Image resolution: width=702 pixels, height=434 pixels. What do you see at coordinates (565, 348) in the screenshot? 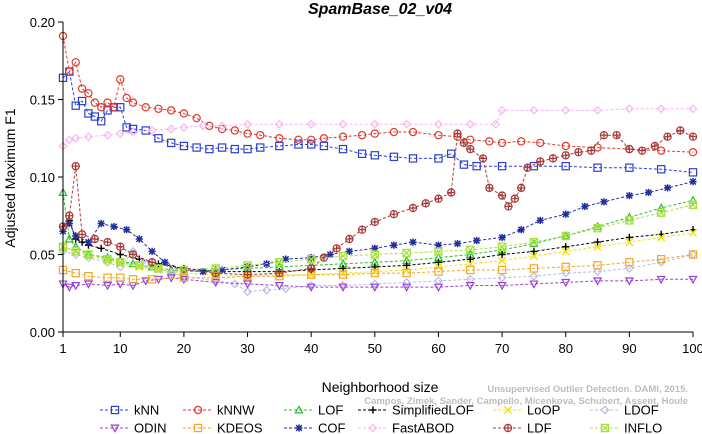
I see `x-tick-label: 80` at bounding box center [565, 348].